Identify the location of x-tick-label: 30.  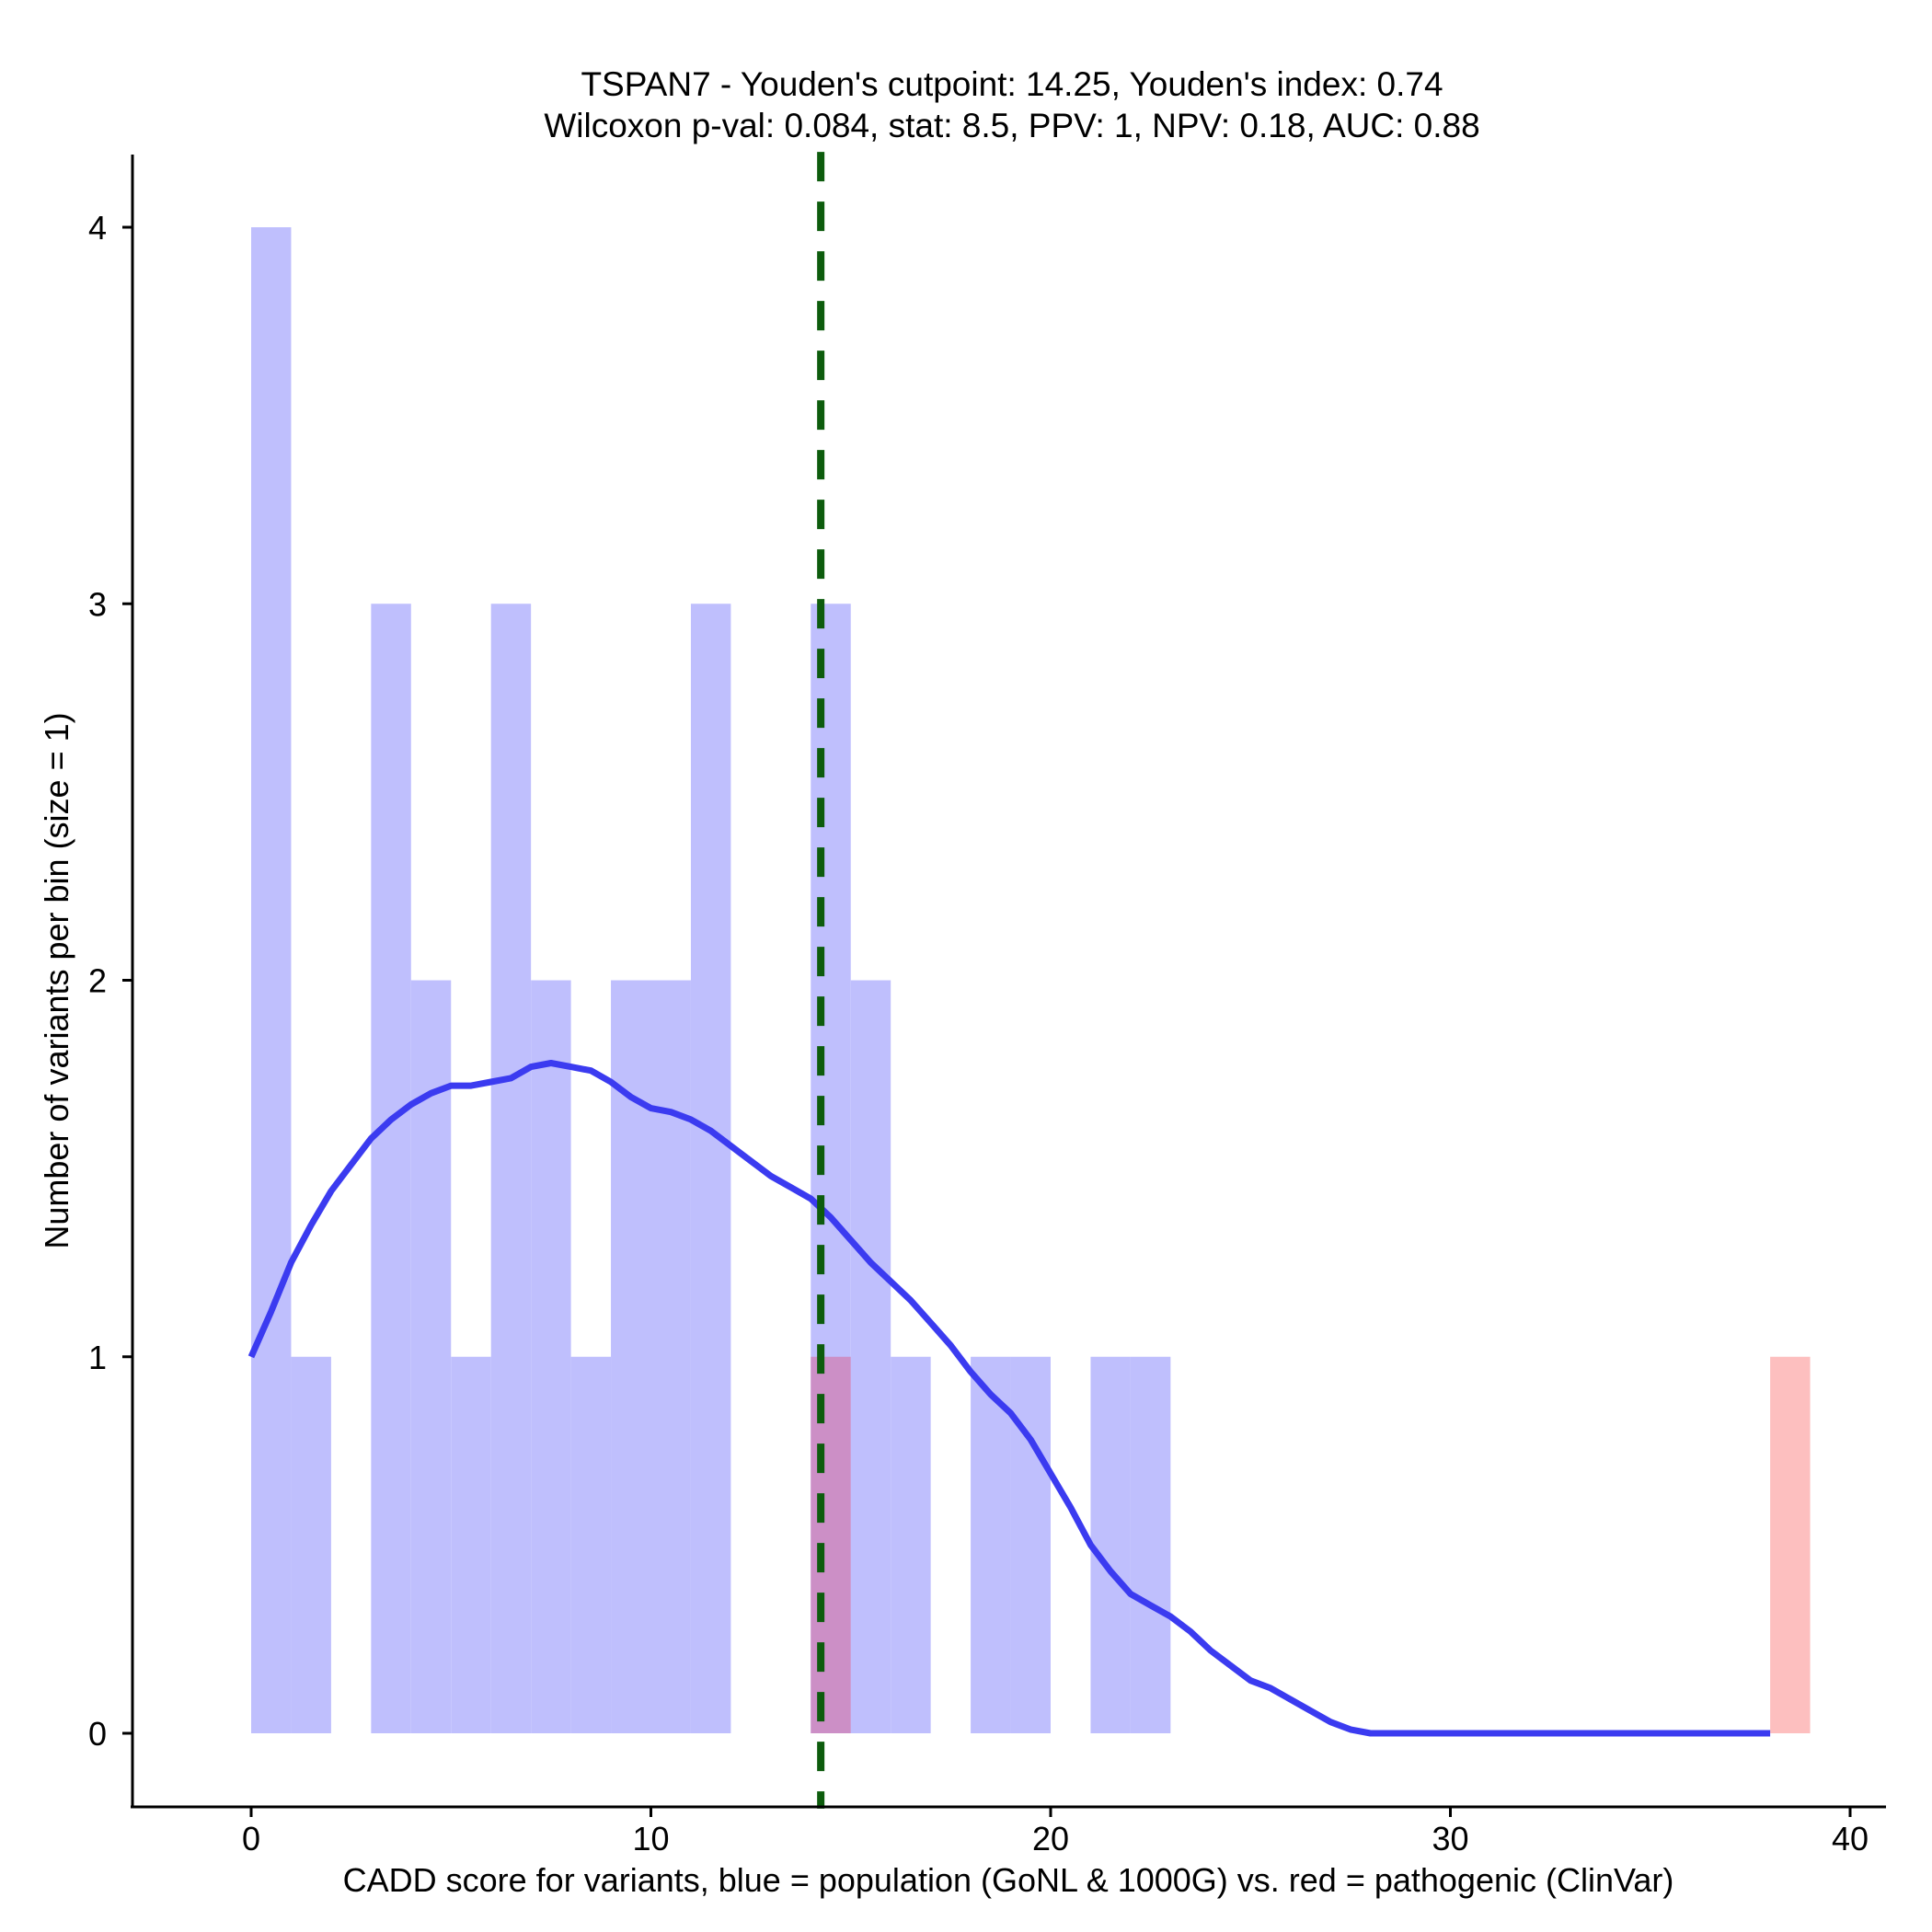
(1450, 1838).